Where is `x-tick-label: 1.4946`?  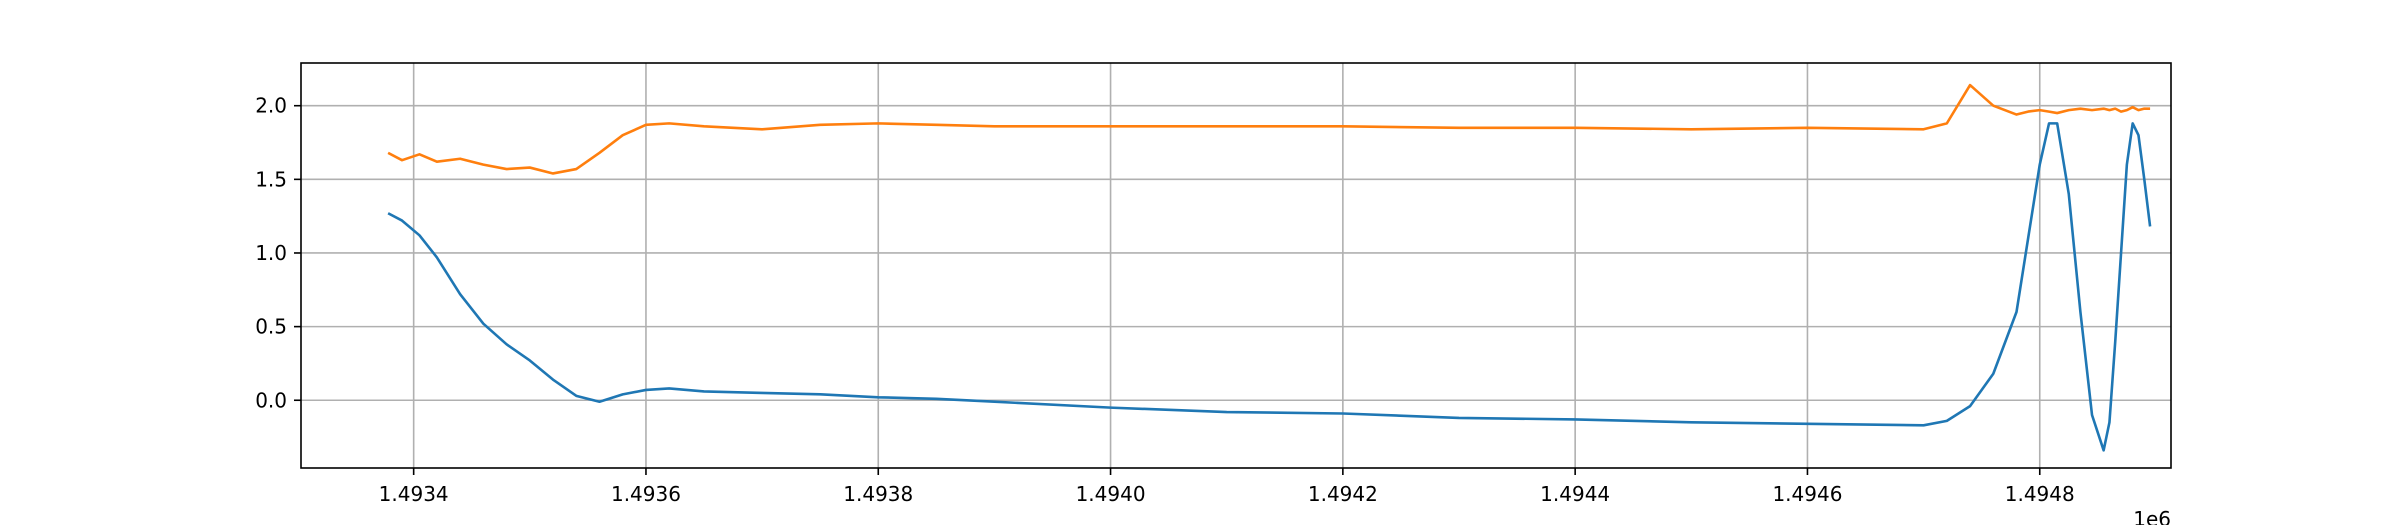
x-tick-label: 1.4946 is located at coordinates (1807, 494).